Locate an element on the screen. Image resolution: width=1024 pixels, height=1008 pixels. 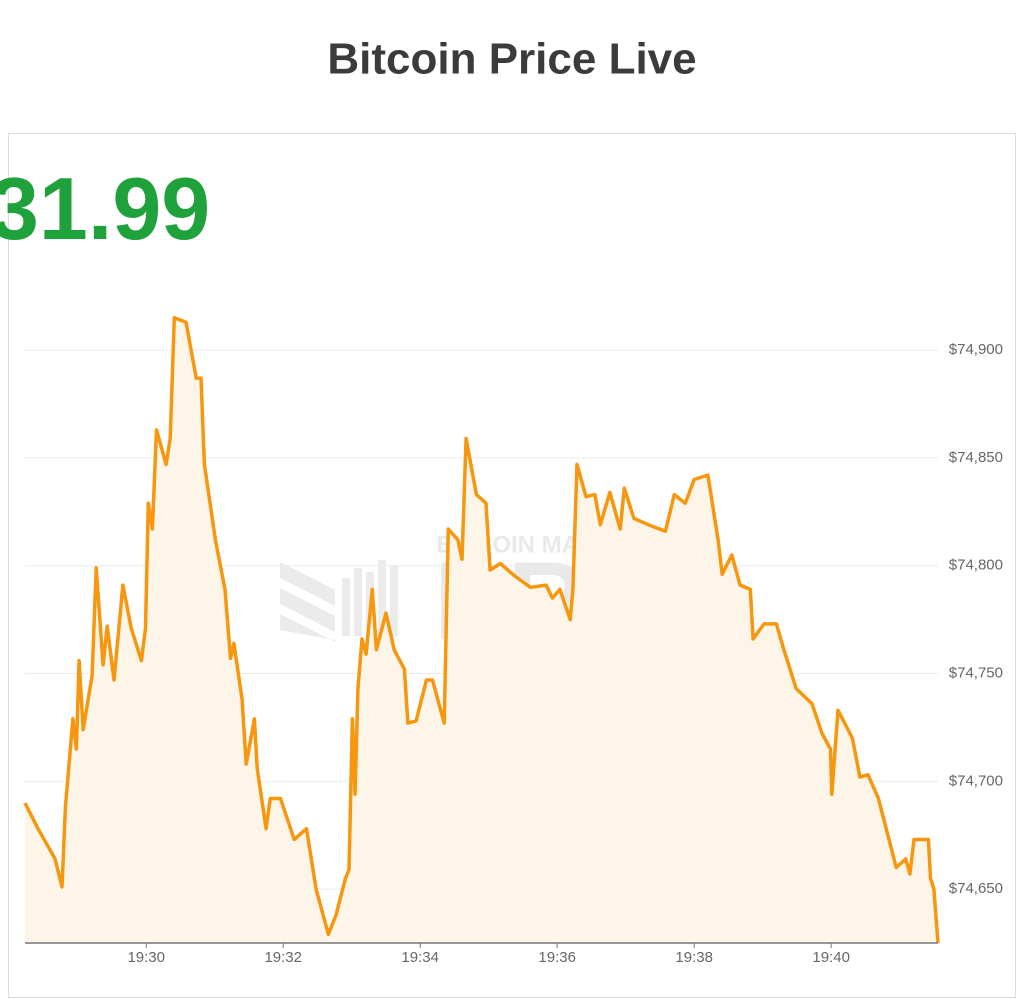
x-tick-label: 19:34 is located at coordinates (420, 957).